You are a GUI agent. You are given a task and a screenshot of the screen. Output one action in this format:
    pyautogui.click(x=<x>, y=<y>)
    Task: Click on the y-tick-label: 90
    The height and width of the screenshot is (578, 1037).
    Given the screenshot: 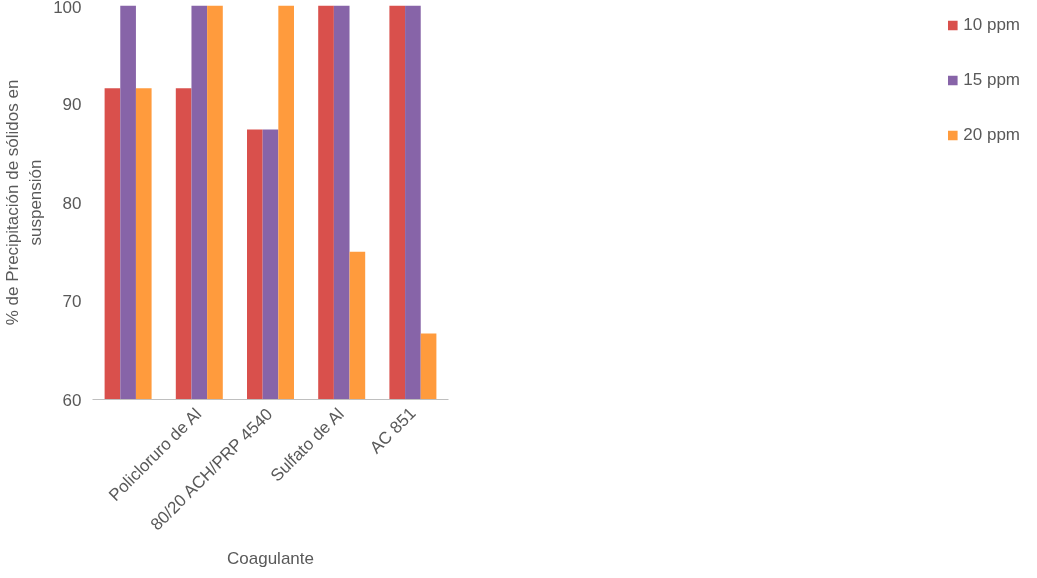 What is the action you would take?
    pyautogui.click(x=72, y=104)
    